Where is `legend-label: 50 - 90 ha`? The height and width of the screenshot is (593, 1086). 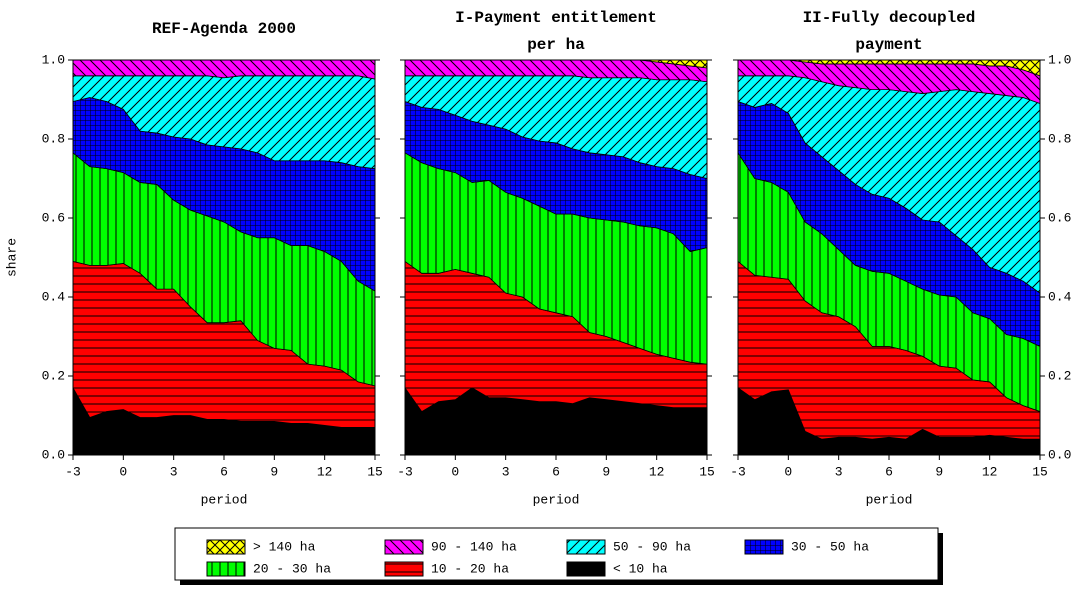
legend-label: 50 - 90 ha is located at coordinates (652, 546).